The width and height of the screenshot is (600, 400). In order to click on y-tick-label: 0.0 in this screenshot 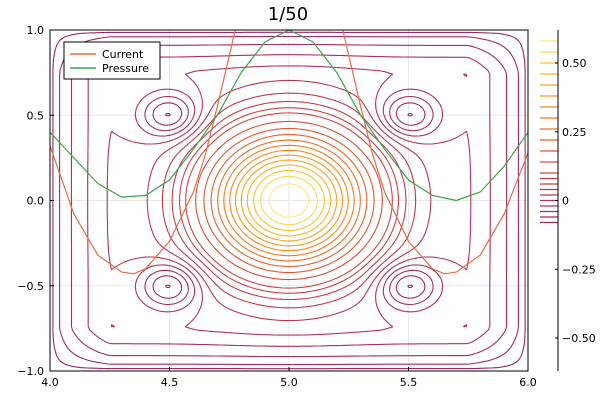, I will do `click(36, 201)`.